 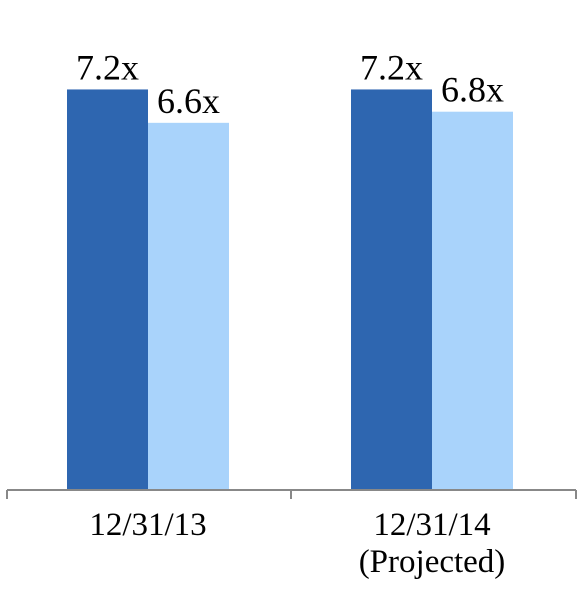 I want to click on category-label-2-line-1: 12/31/14, so click(x=431, y=525).